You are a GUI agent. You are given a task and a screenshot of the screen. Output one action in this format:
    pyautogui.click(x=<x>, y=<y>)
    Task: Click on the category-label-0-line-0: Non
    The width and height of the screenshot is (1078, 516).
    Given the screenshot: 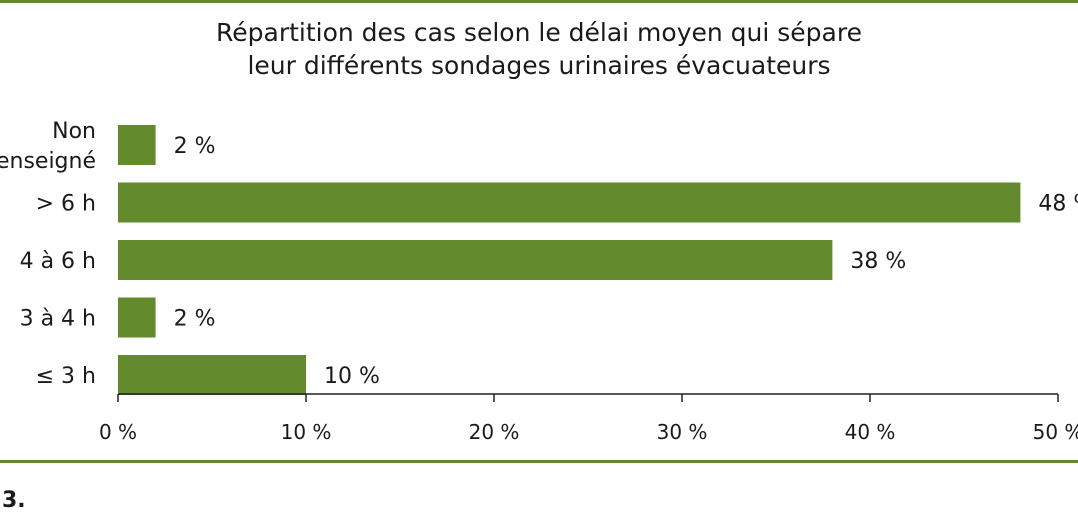 What is the action you would take?
    pyautogui.click(x=74, y=131)
    